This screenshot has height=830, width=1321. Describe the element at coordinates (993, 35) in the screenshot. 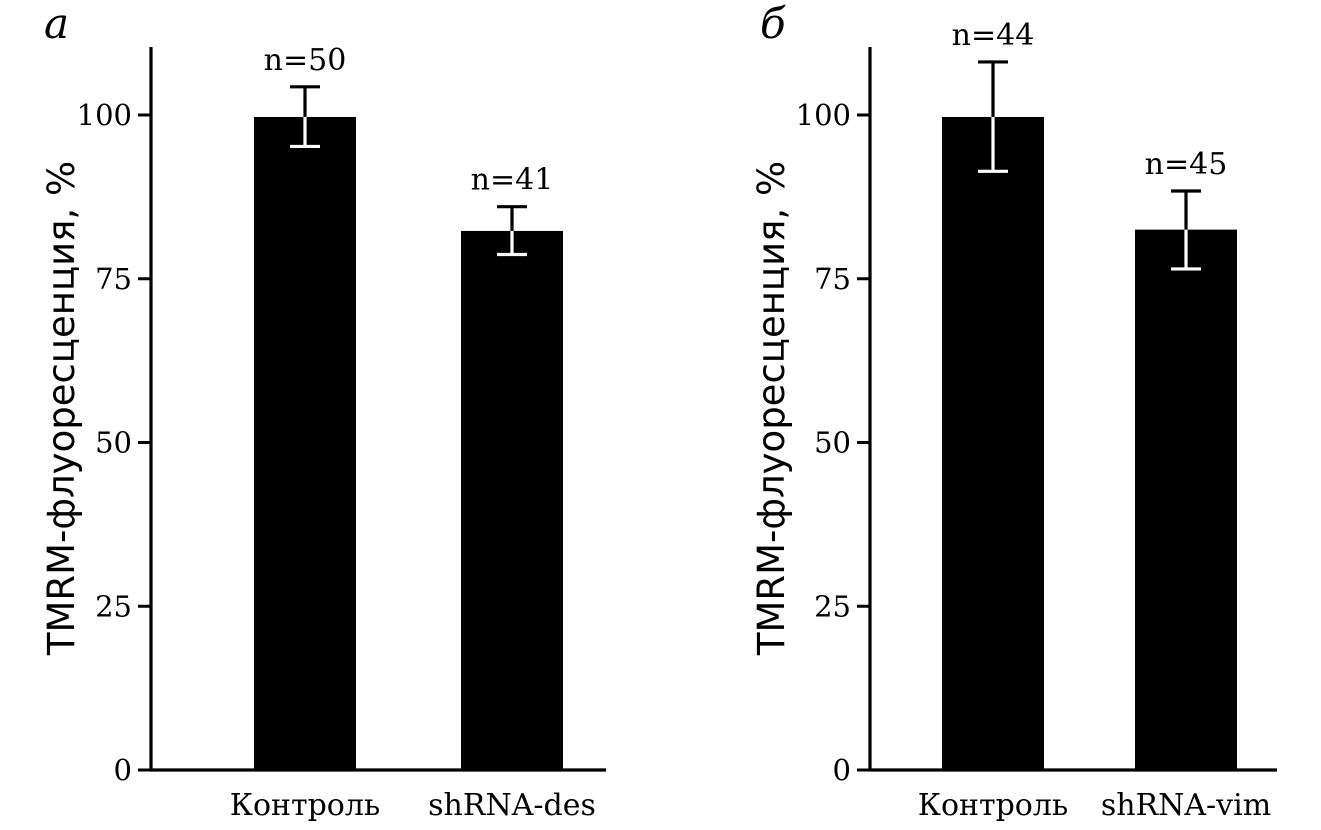

I see `n-label: n=44` at that location.